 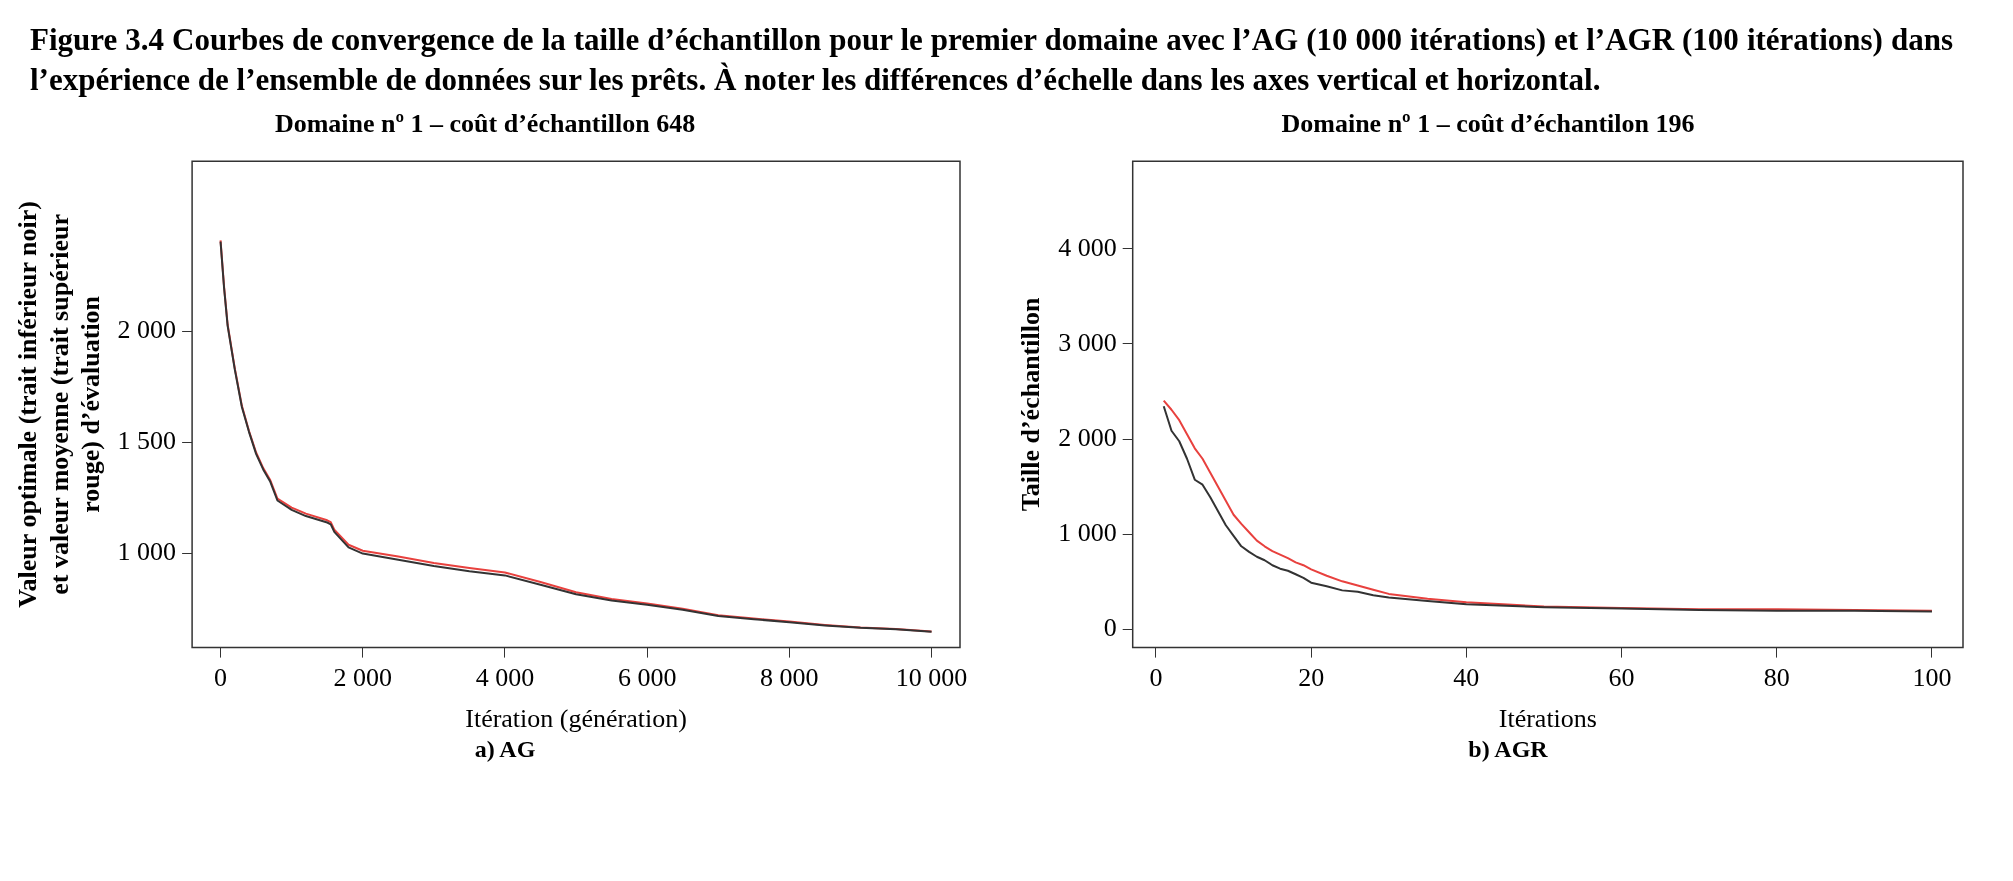 I want to click on x-axis-title: Itérations, so click(x=1547, y=719).